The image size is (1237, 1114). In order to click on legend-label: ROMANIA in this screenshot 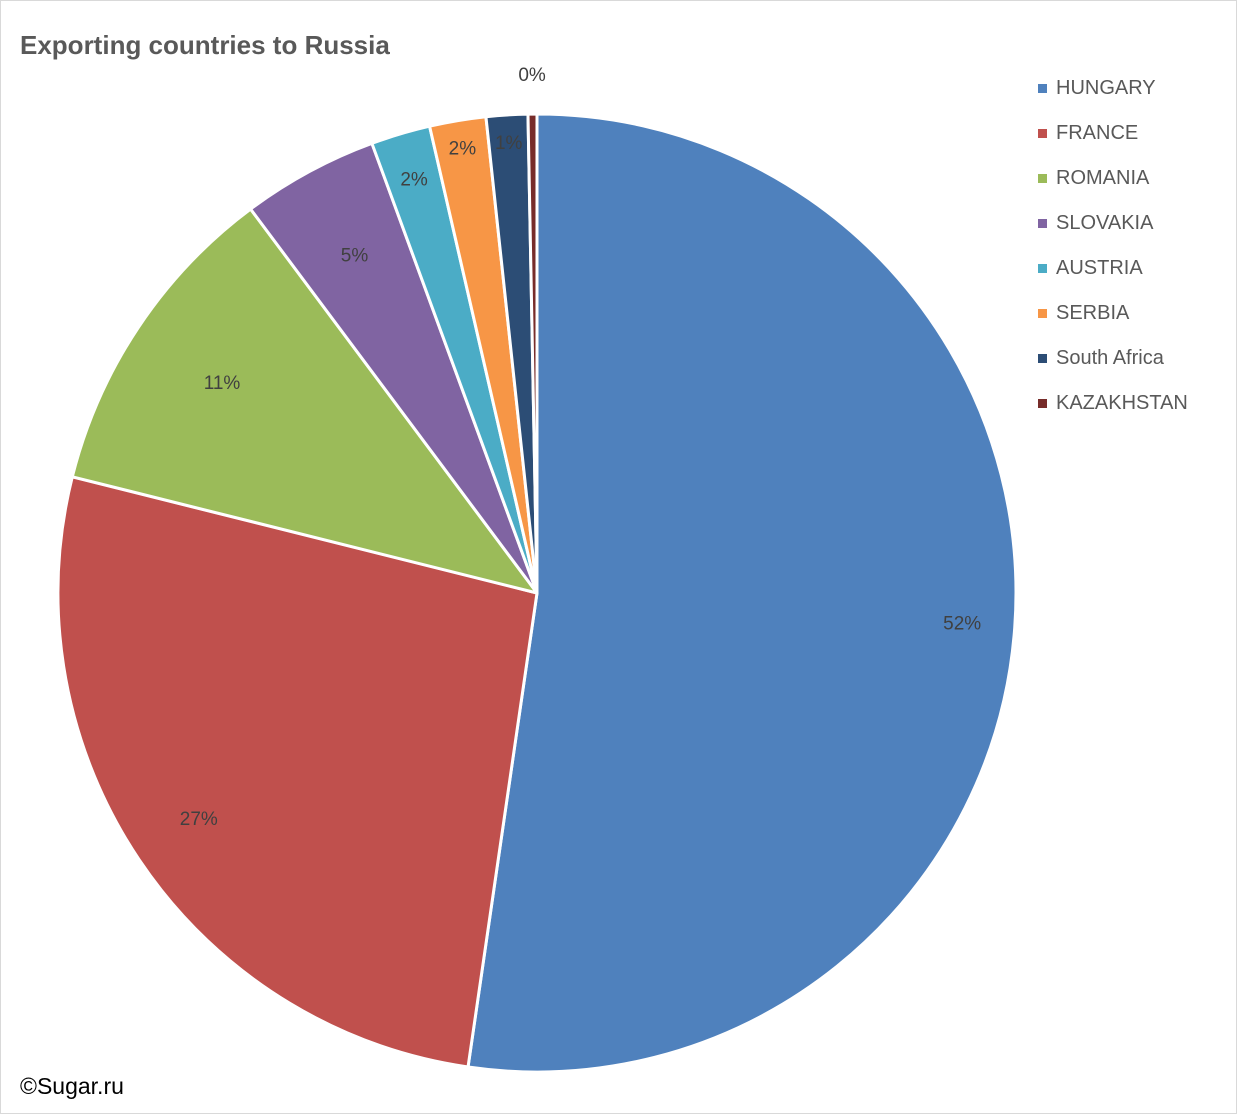, I will do `click(1103, 178)`.